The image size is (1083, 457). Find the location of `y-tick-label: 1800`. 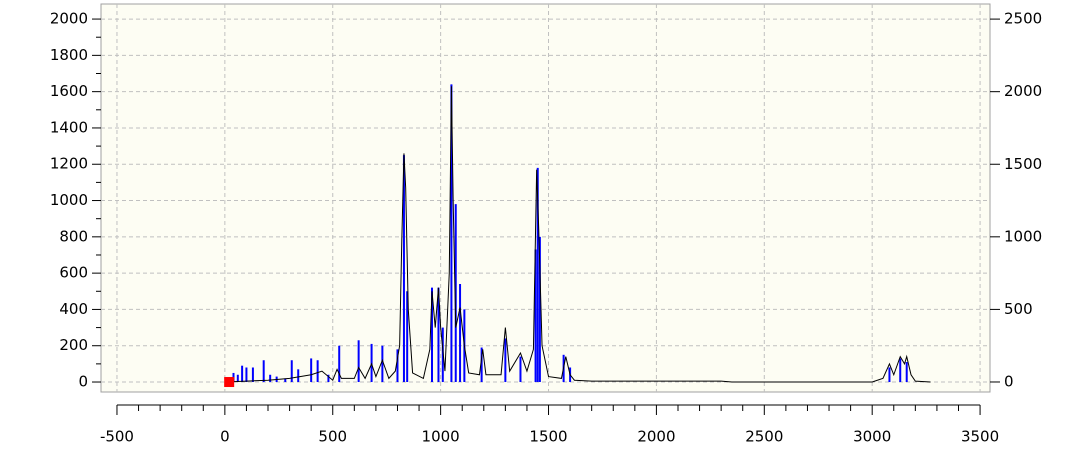

y-tick-label: 1800 is located at coordinates (69, 55).